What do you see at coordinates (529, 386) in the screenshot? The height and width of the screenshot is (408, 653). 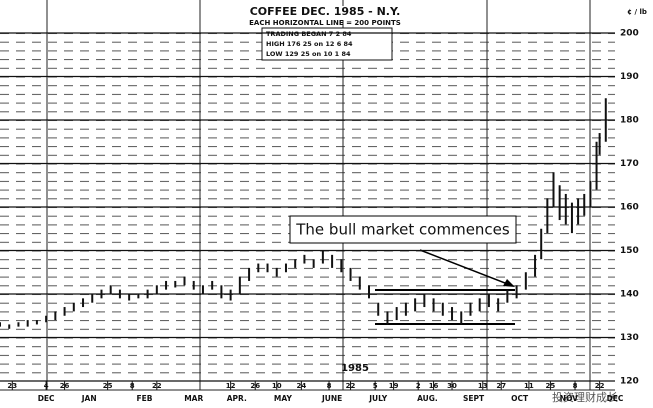 I see `x-tick-label: 11` at bounding box center [529, 386].